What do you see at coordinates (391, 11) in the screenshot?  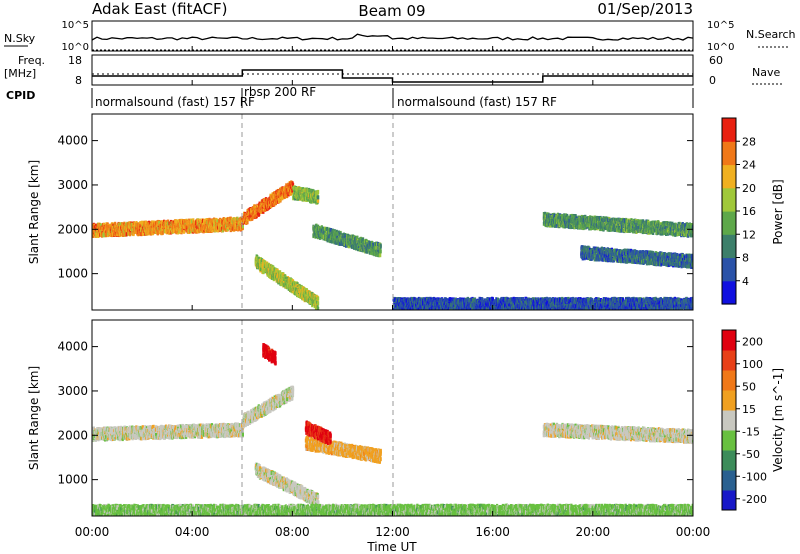 I see `beam-title: Beam 09` at bounding box center [391, 11].